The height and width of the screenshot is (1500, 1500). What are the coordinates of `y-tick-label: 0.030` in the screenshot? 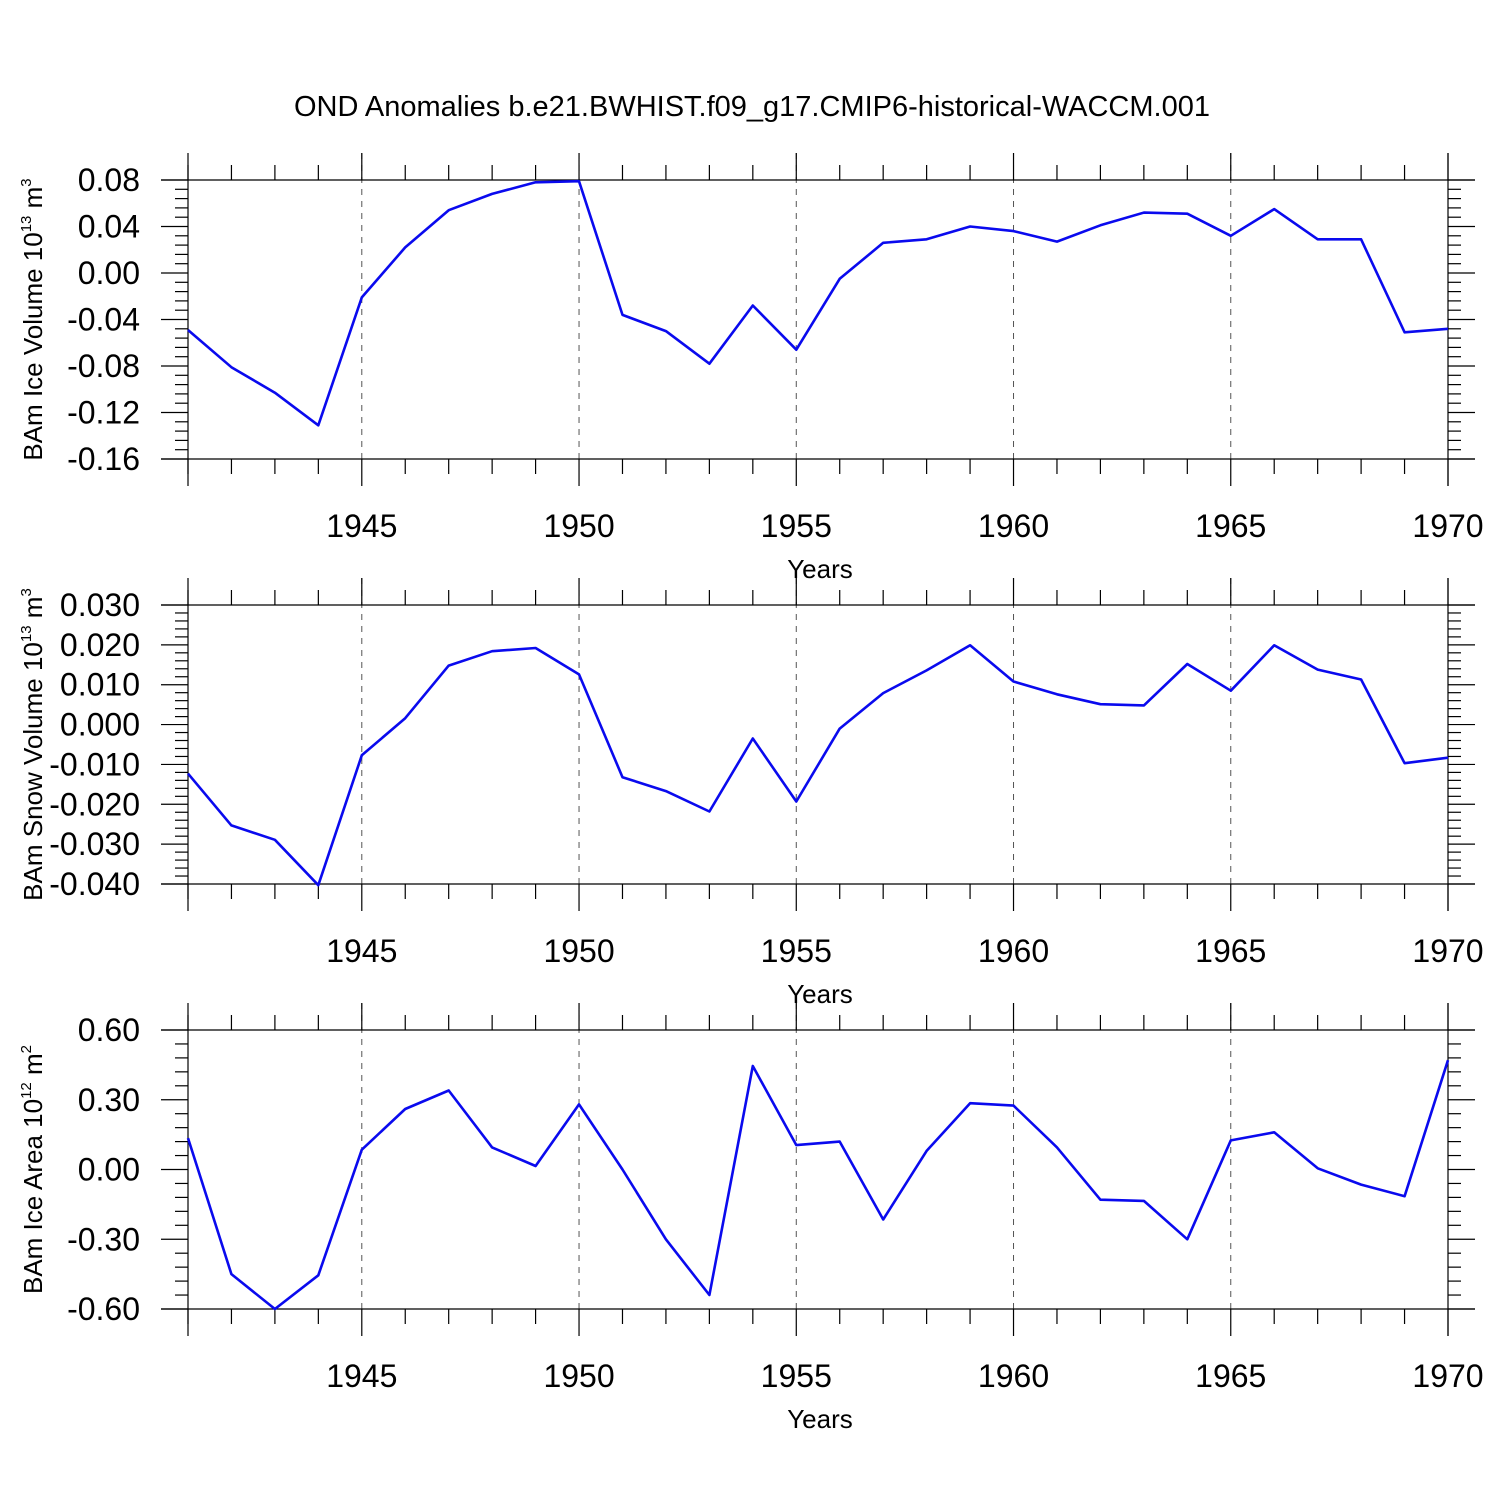 It's located at (100, 605).